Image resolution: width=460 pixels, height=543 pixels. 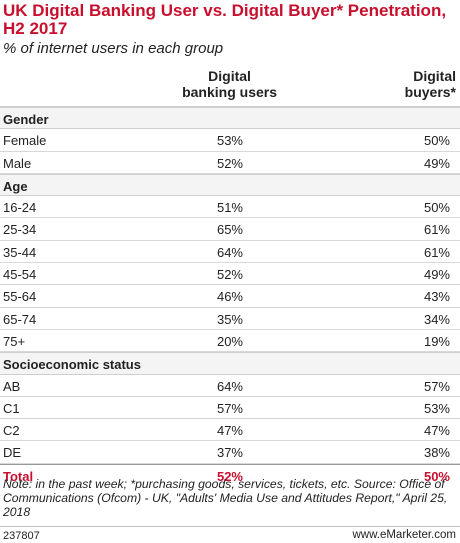 What do you see at coordinates (12, 386) in the screenshot?
I see `row-label: AB` at bounding box center [12, 386].